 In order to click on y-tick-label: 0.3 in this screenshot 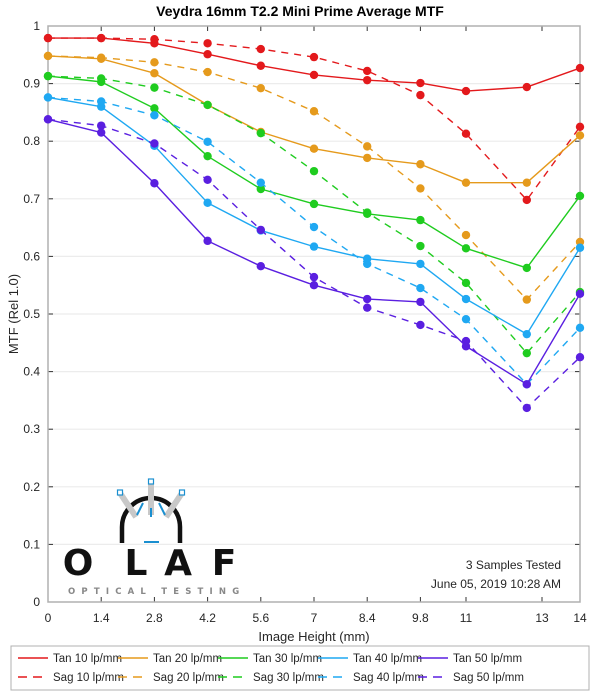, I will do `click(31, 429)`.